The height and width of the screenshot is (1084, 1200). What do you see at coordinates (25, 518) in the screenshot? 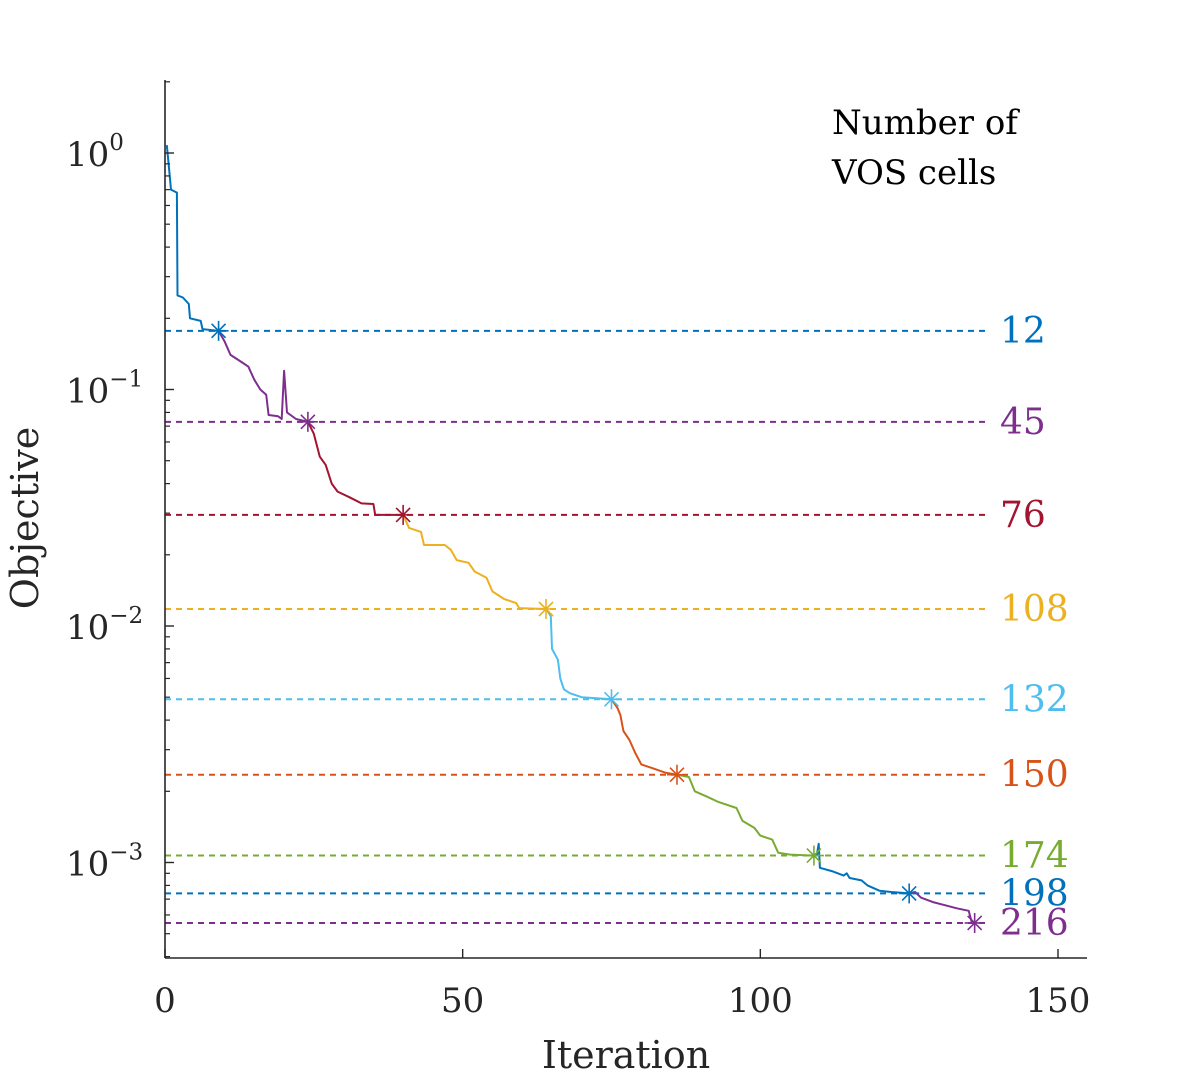
I see `y-axis-label: Objective` at bounding box center [25, 518].